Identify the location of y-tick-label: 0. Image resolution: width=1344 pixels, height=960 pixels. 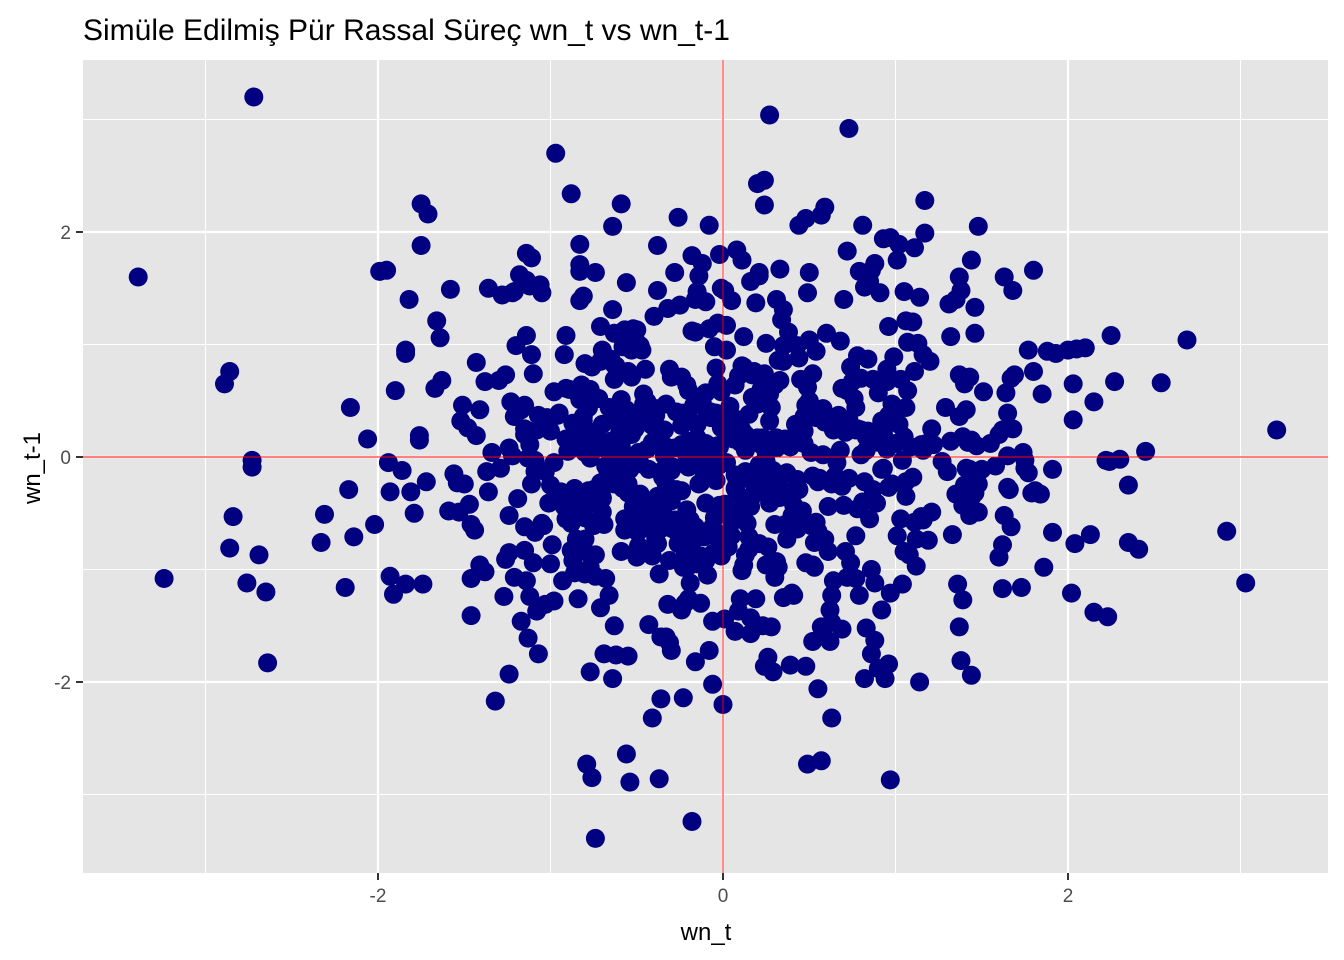
(65, 458).